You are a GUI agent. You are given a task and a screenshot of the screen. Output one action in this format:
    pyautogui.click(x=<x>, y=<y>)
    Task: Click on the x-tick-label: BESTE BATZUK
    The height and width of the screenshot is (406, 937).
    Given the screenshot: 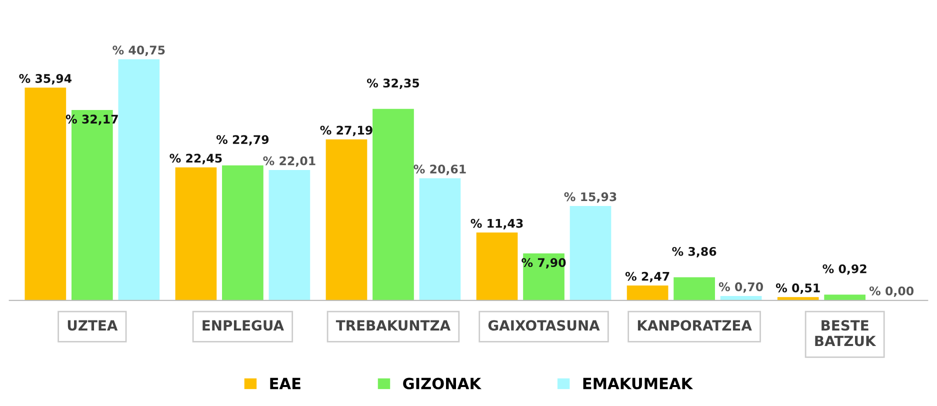 What is the action you would take?
    pyautogui.click(x=845, y=333)
    